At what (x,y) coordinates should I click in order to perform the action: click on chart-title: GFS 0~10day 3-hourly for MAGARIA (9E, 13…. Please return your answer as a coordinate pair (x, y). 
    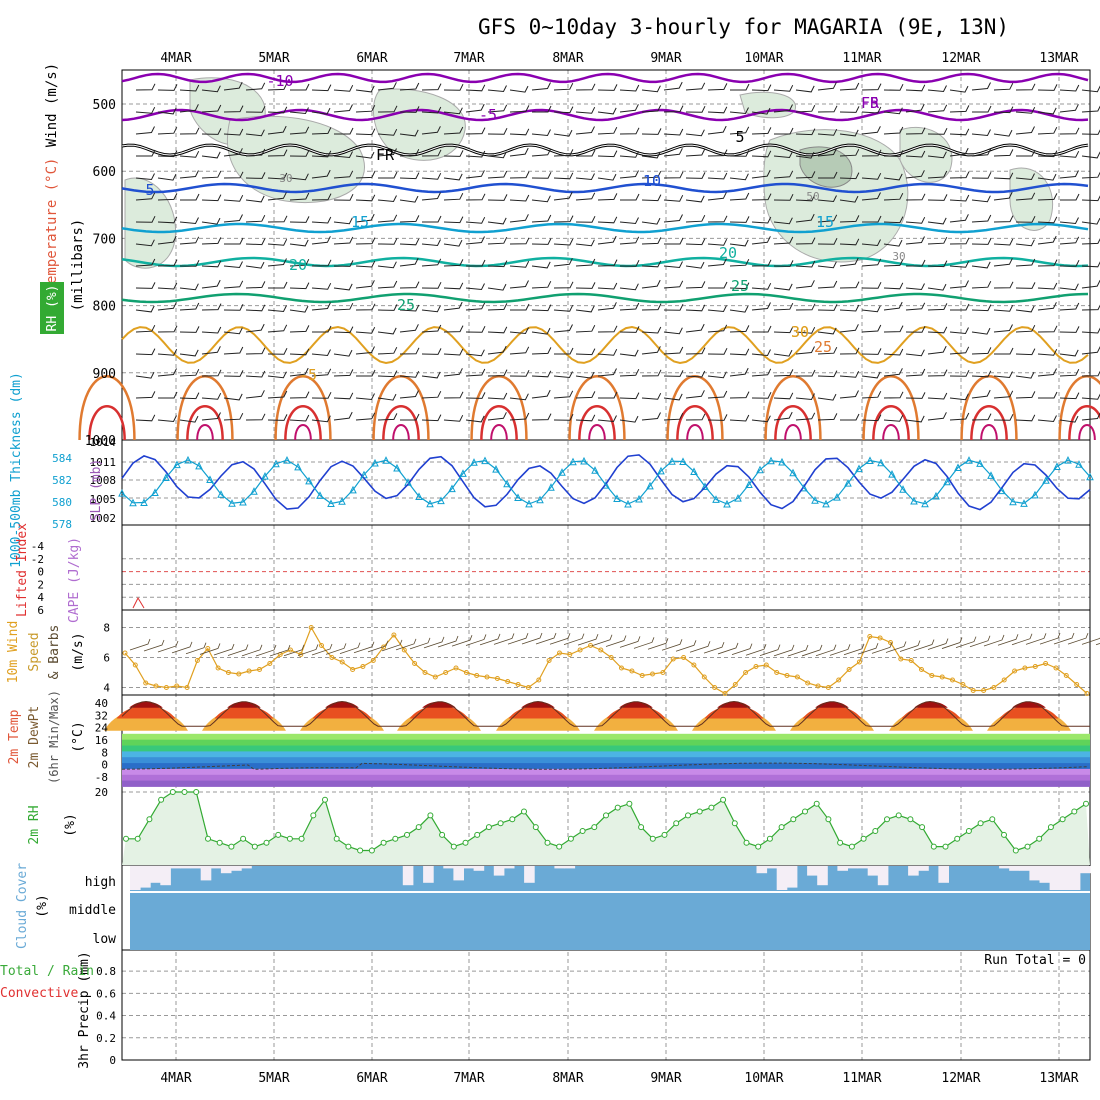
    Looking at the image, I should click on (743, 27).